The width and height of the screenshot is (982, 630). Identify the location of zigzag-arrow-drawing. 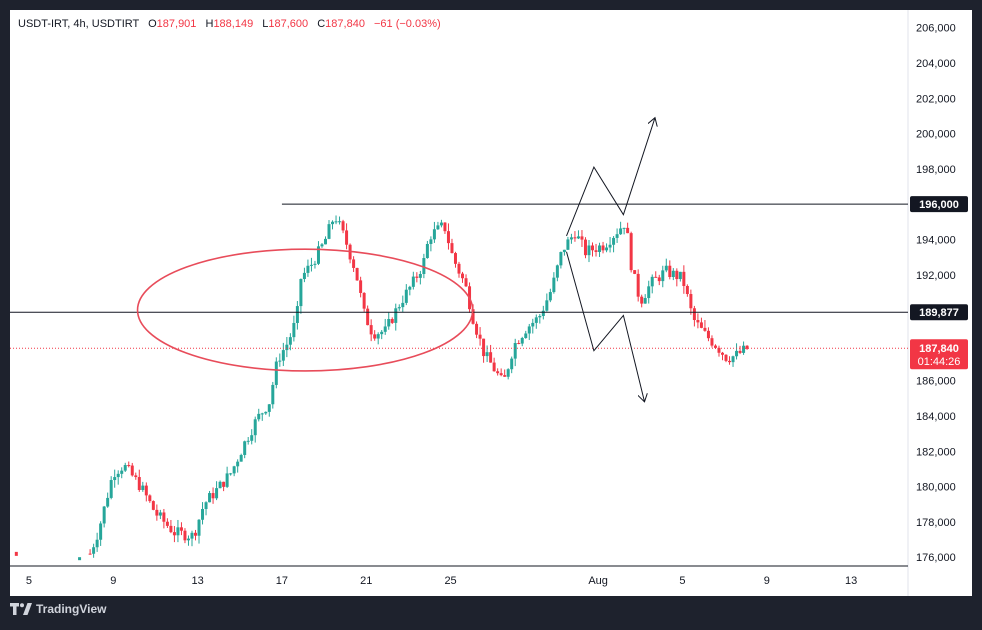
(605, 326).